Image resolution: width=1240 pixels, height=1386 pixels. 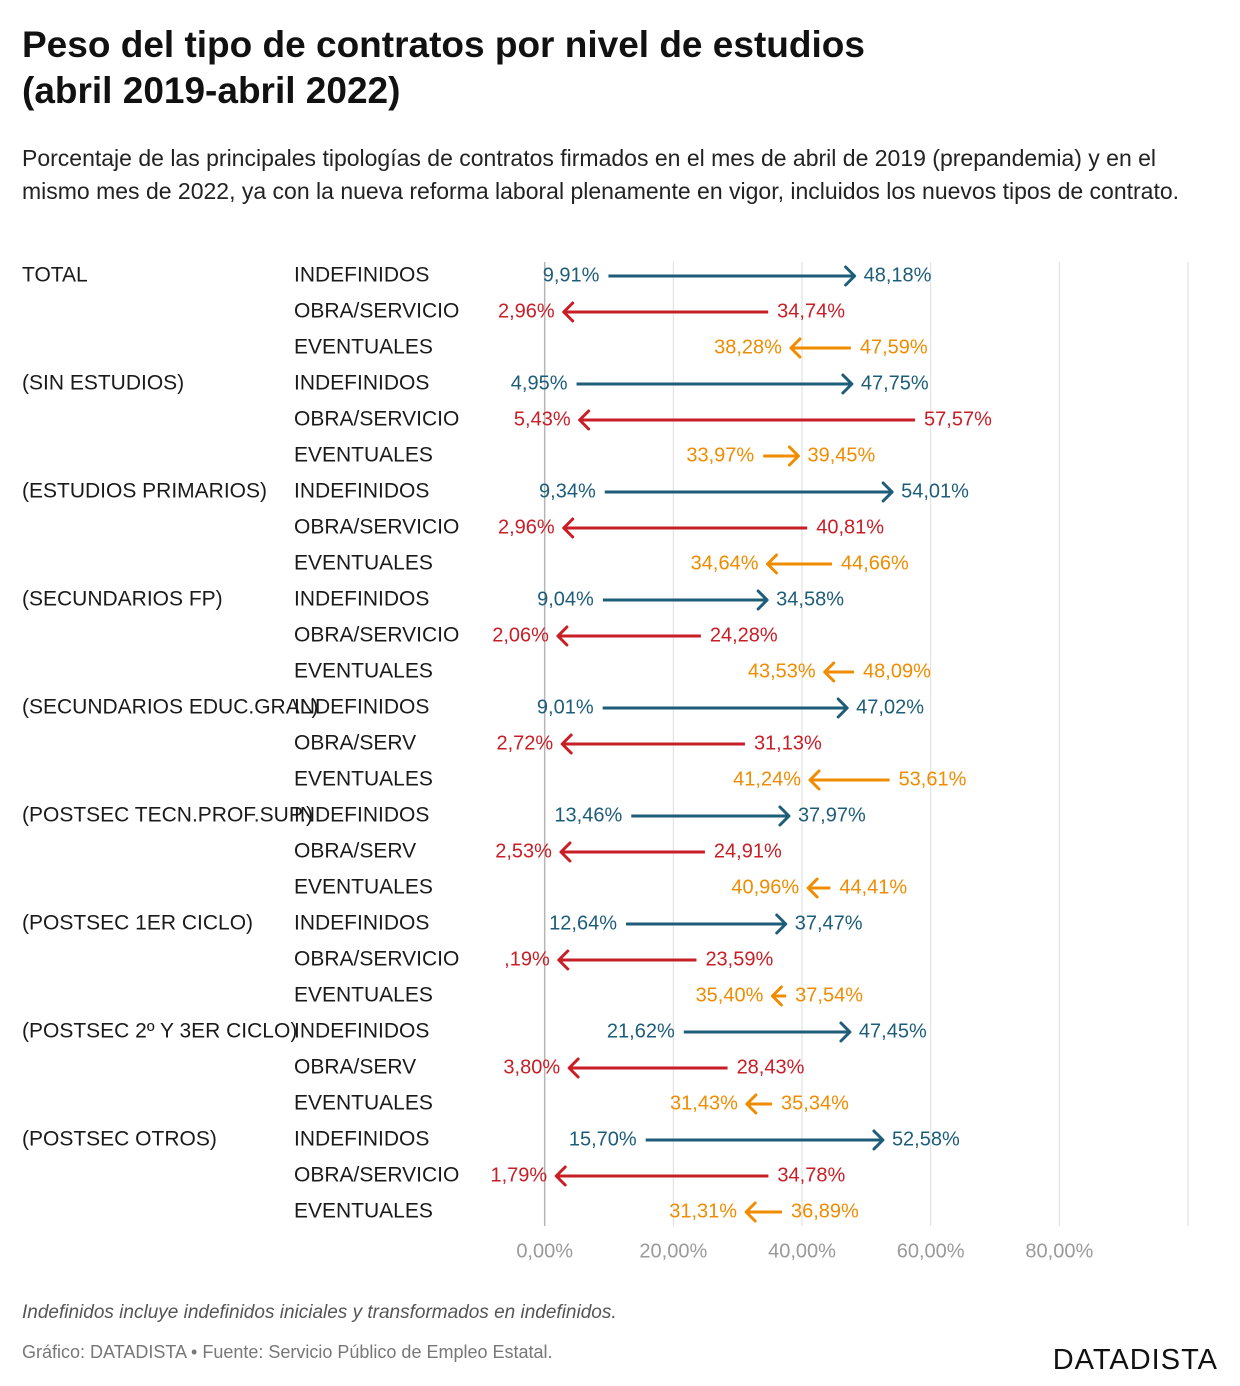 I want to click on value-label-2019: 47,59%, so click(x=894, y=347).